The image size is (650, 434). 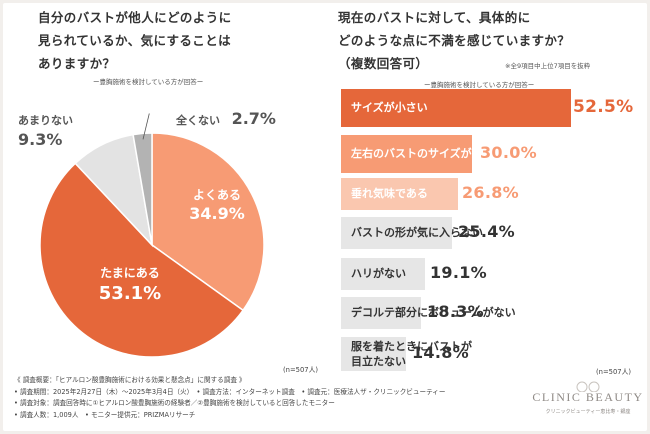 I want to click on bar-label-2: 左右のバストのサイズが異なる, so click(x=428, y=153).